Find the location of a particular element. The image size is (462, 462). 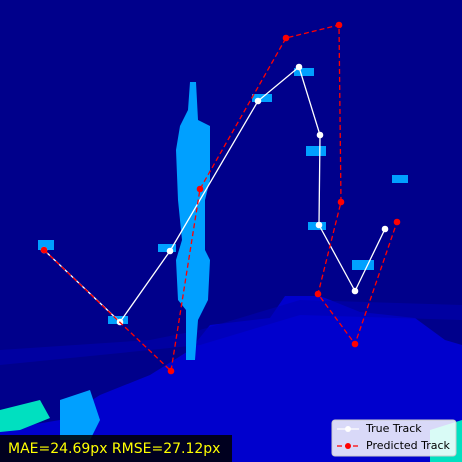

annotation: MAE=24.69px RMSE=27.12px is located at coordinates (114, 449).